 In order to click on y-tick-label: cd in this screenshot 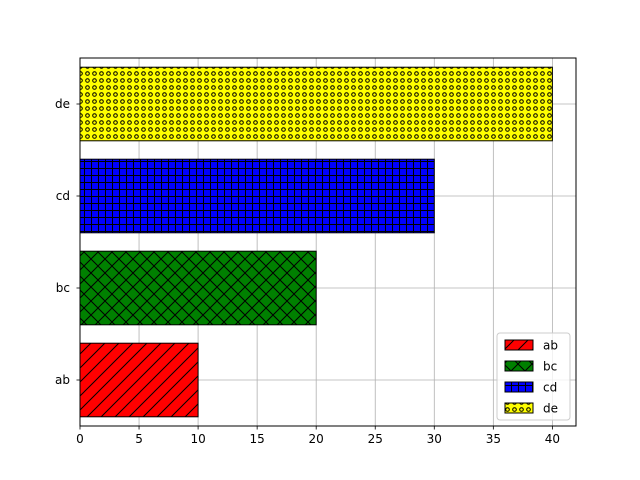, I will do `click(63, 196)`.